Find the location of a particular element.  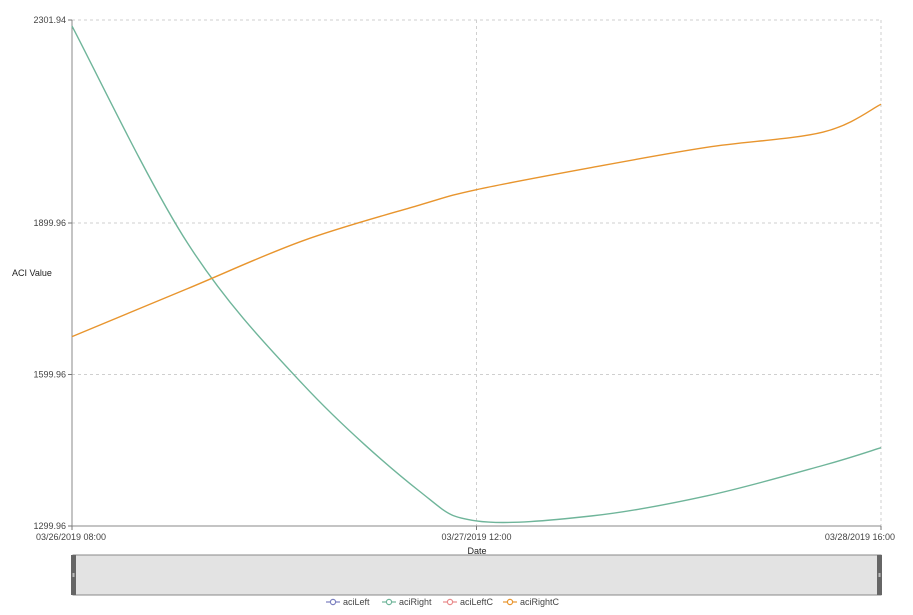

range-navigator is located at coordinates (476, 575).